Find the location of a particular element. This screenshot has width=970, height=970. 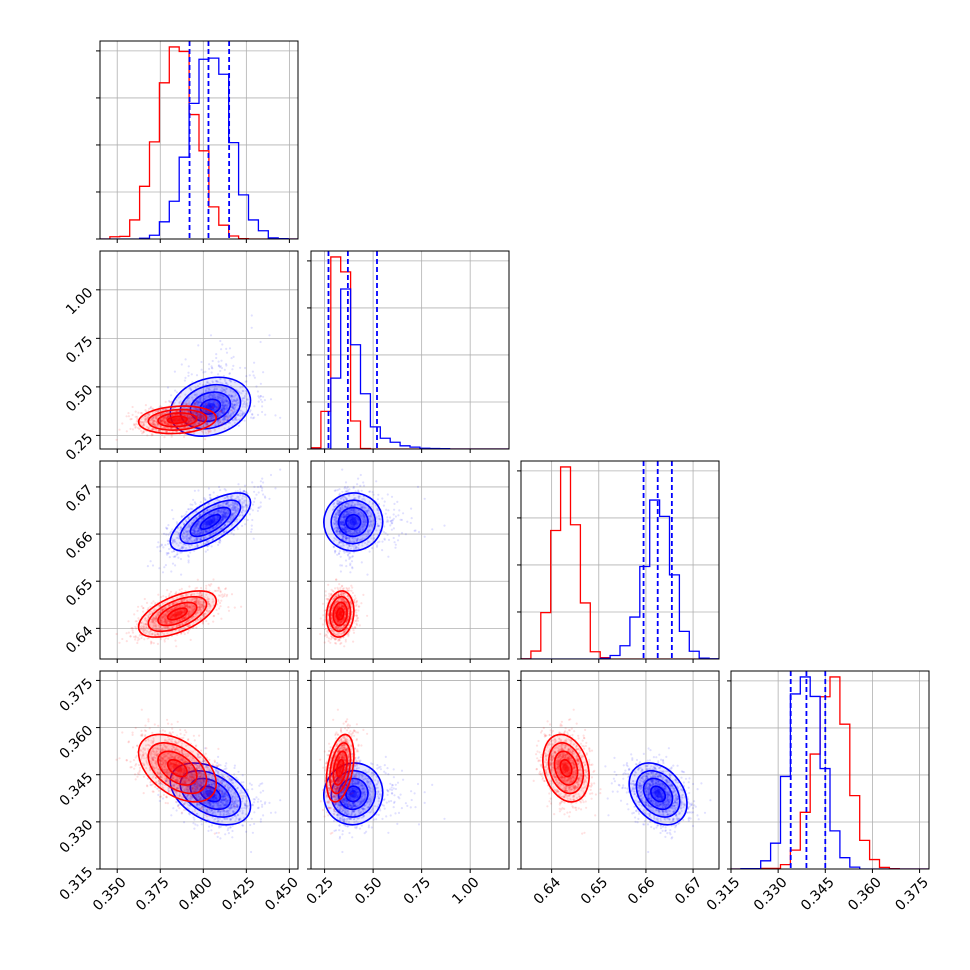

contour-line is located at coordinates (177, 420).